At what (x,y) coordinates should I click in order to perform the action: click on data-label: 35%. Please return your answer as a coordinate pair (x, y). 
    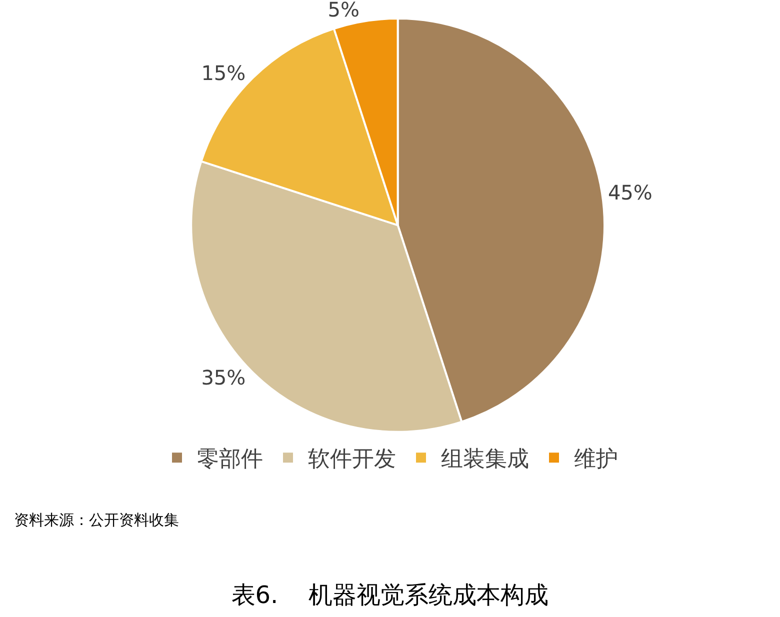
    Looking at the image, I should click on (223, 377).